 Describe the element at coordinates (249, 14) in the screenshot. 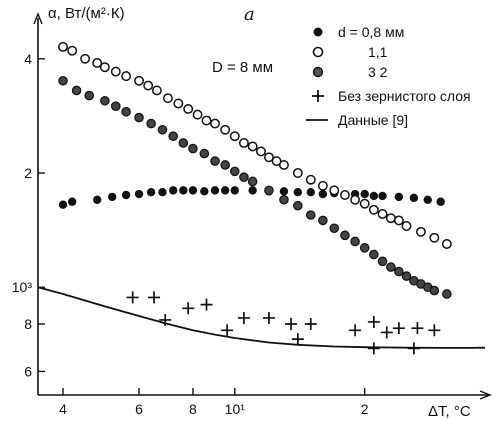

I see `panel-letter: a` at that location.